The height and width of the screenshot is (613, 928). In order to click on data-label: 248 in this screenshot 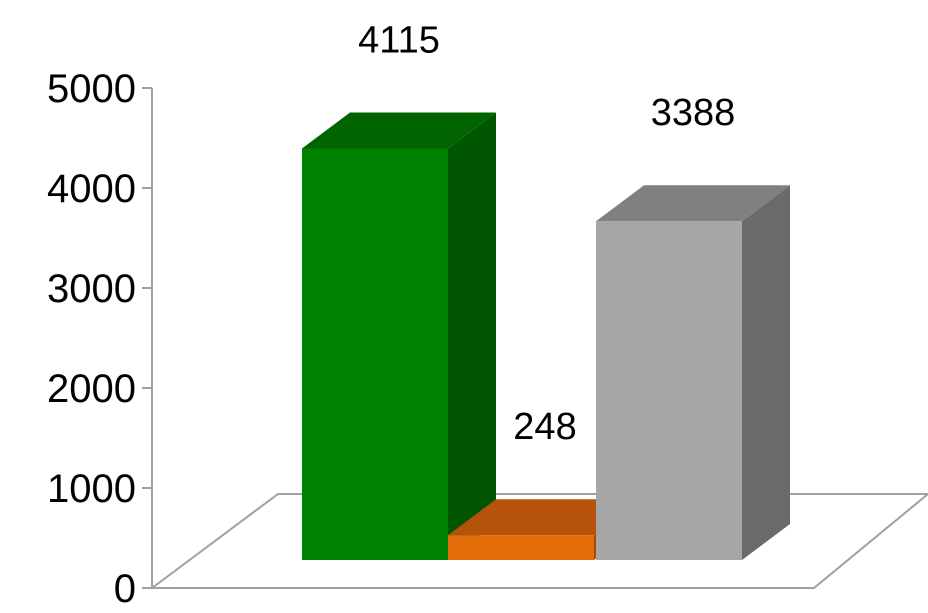, I will do `click(544, 427)`.